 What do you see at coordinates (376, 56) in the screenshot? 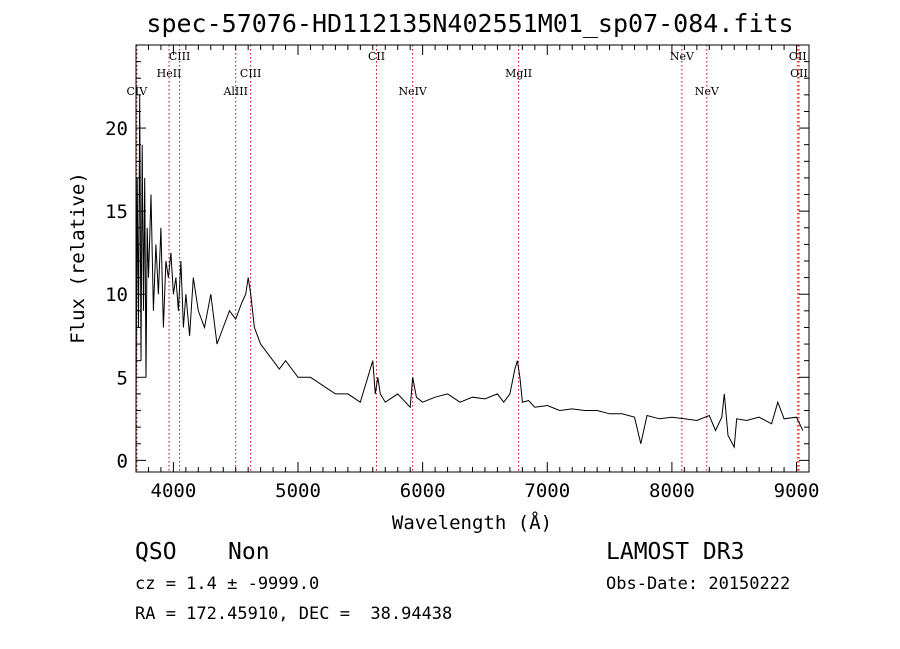
I see `emission-line-label: CII` at bounding box center [376, 56].